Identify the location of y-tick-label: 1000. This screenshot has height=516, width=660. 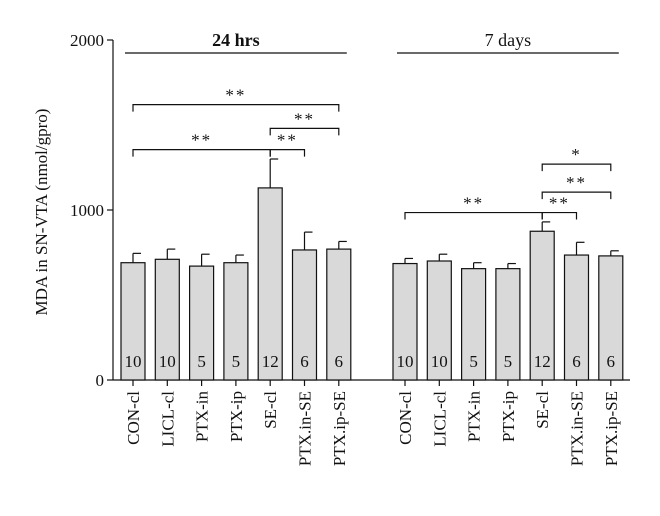
(87, 210).